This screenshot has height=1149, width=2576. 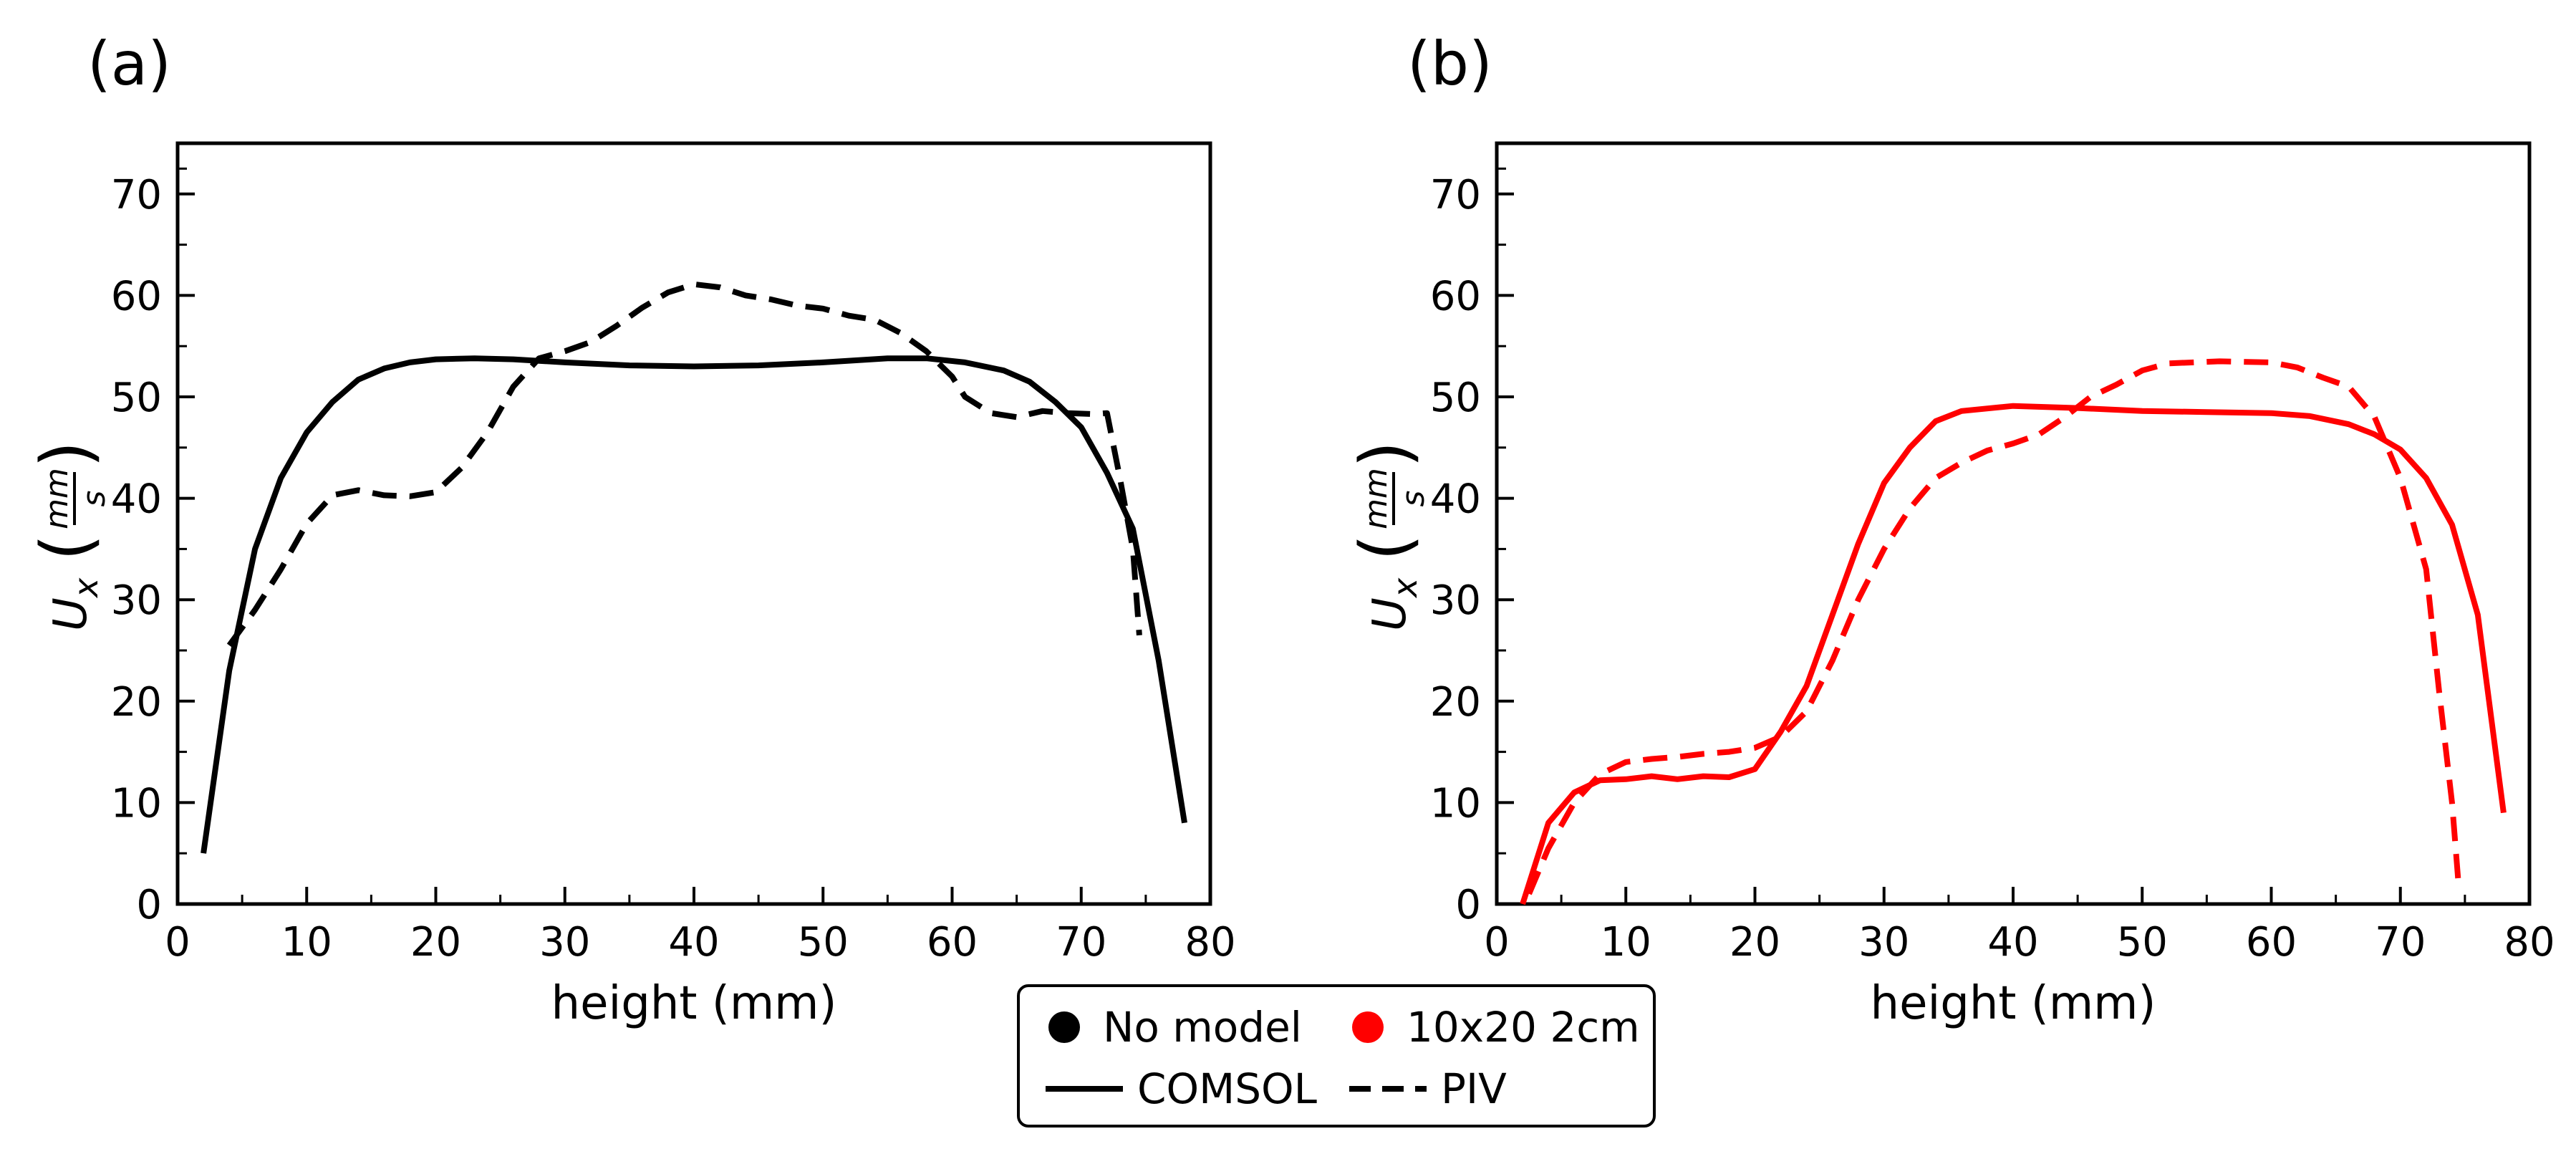 What do you see at coordinates (1523, 1027) in the screenshot?
I see `legend-label: 10x20 2cm` at bounding box center [1523, 1027].